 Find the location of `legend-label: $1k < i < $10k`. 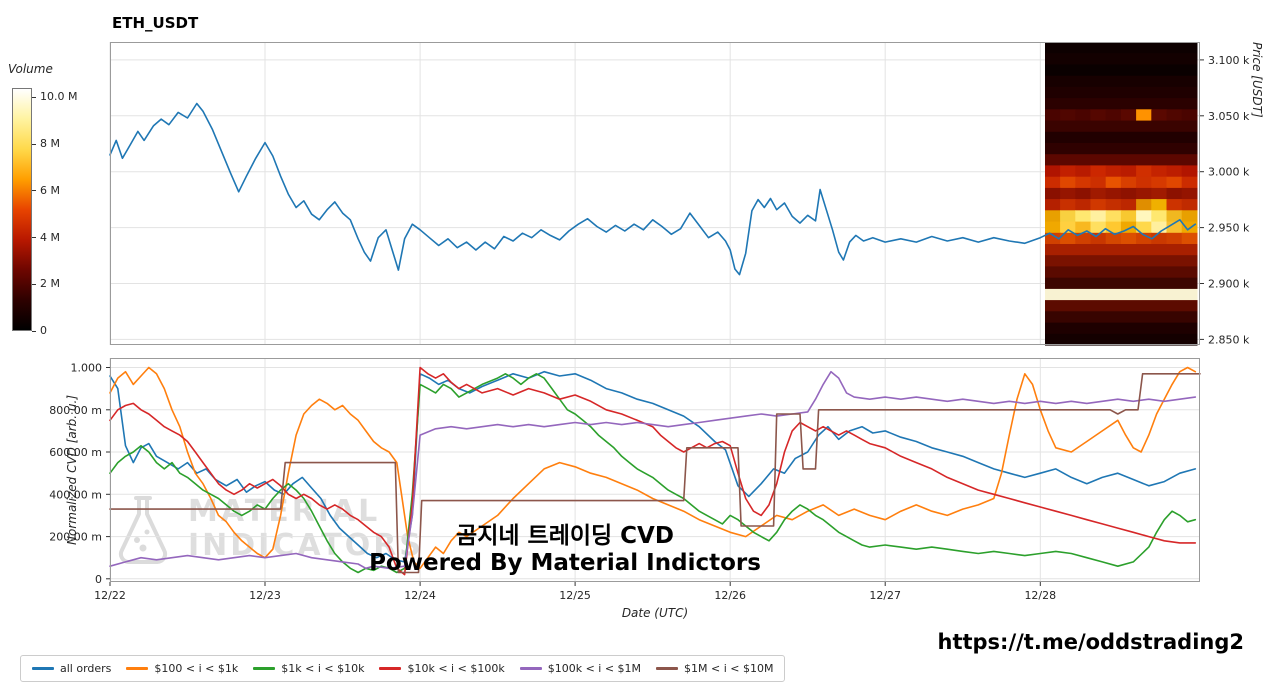

legend-label: $1k < i < $10k is located at coordinates (323, 668).